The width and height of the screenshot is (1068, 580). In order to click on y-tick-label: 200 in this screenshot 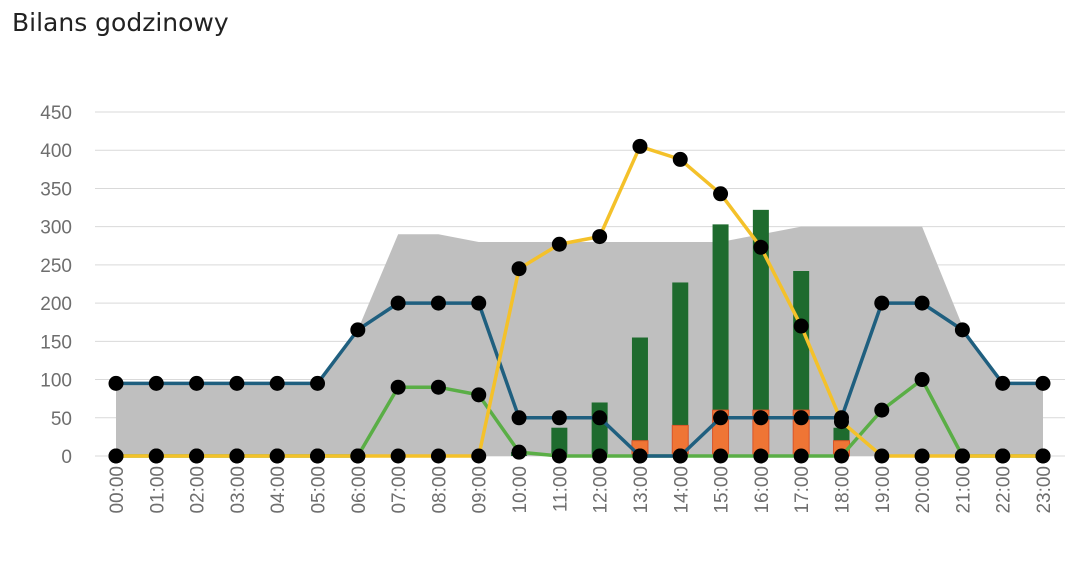, I will do `click(56, 304)`.